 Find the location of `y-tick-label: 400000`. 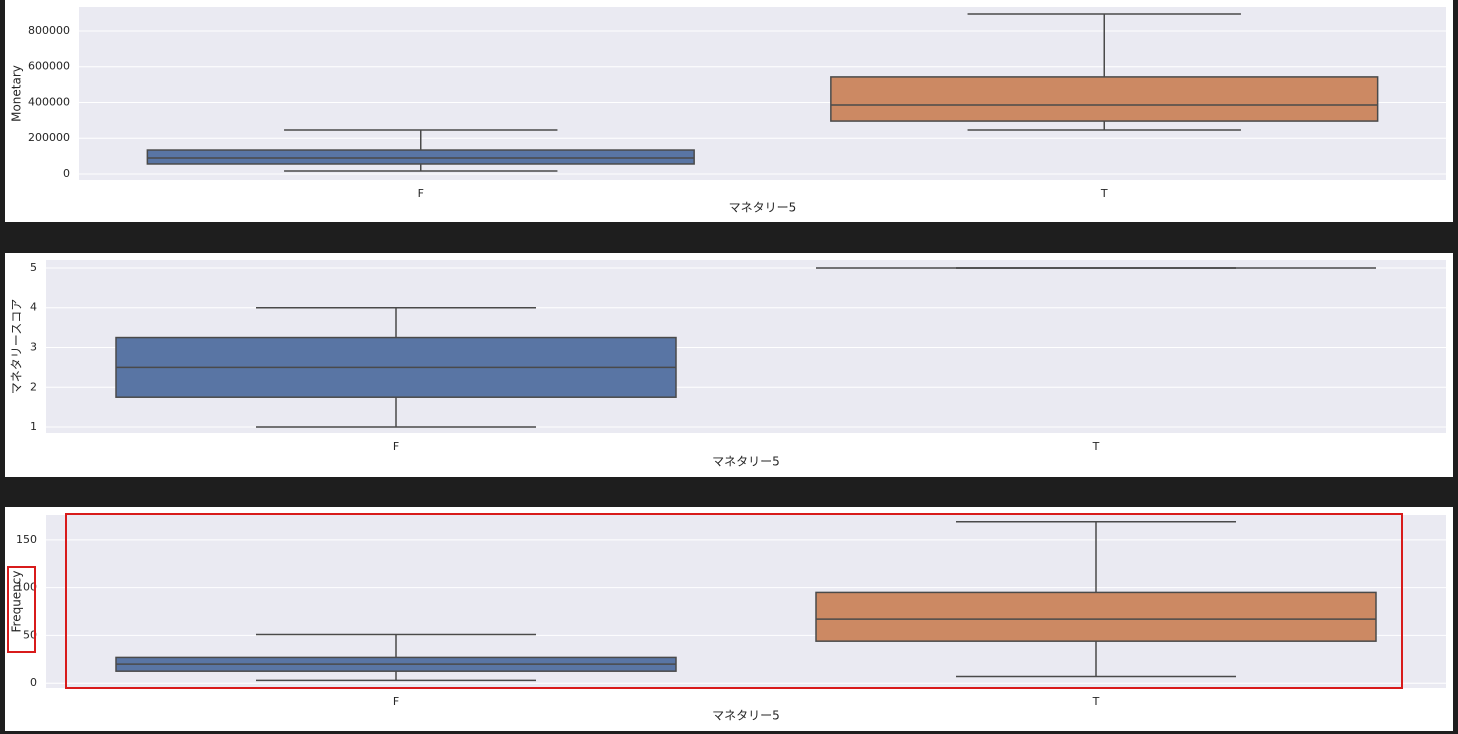

y-tick-label: 400000 is located at coordinates (49, 101).